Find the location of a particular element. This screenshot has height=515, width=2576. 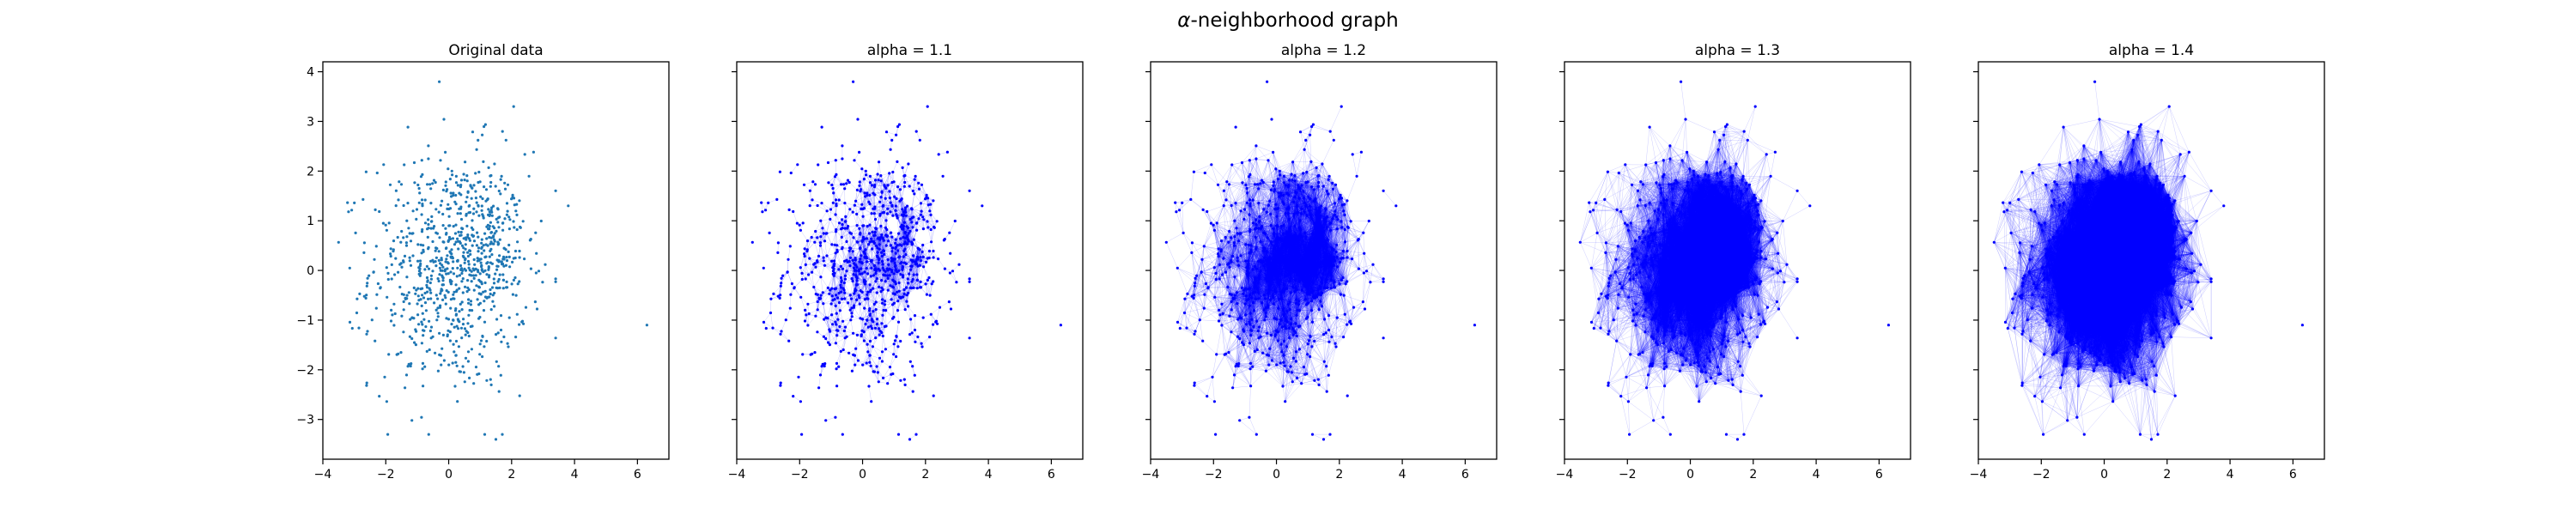

figure-title-symbol: α is located at coordinates (1184, 20).